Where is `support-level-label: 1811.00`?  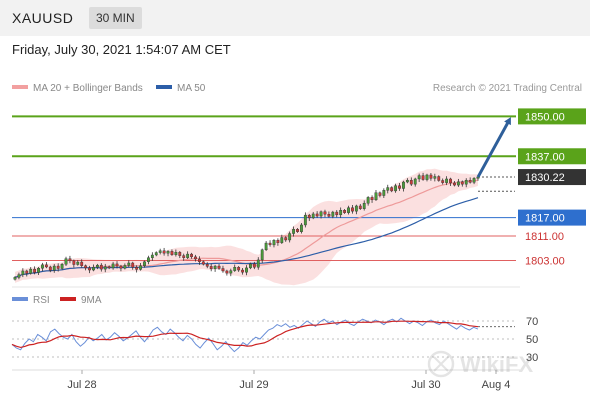 support-level-label: 1811.00 is located at coordinates (544, 237).